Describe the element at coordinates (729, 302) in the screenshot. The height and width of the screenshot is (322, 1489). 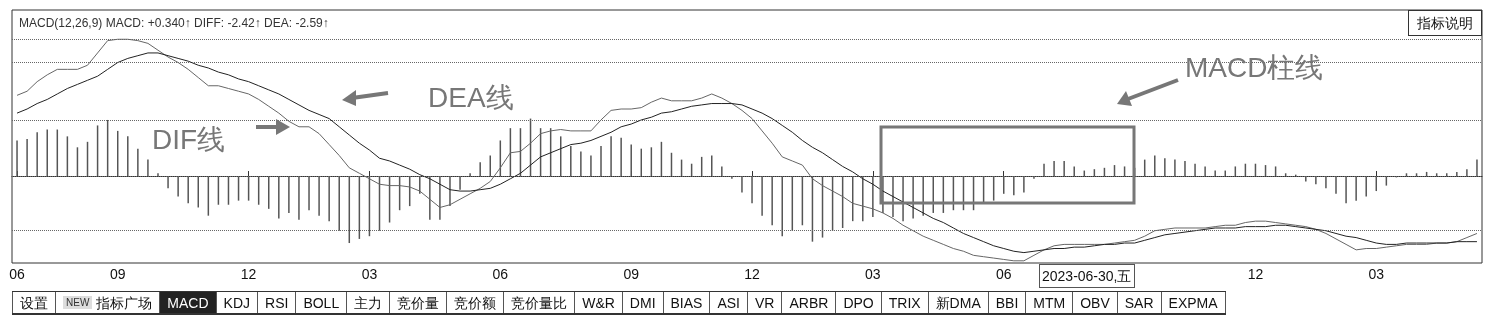
I see `text: ASI` at that location.